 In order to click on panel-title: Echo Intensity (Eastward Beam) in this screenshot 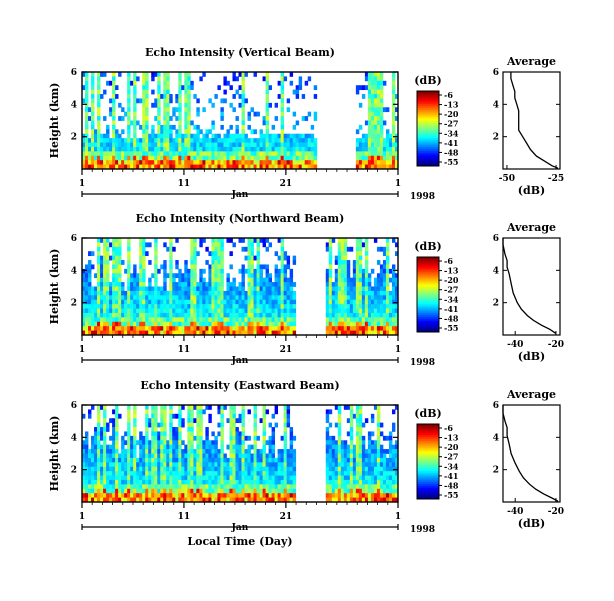, I will do `click(239, 385)`.